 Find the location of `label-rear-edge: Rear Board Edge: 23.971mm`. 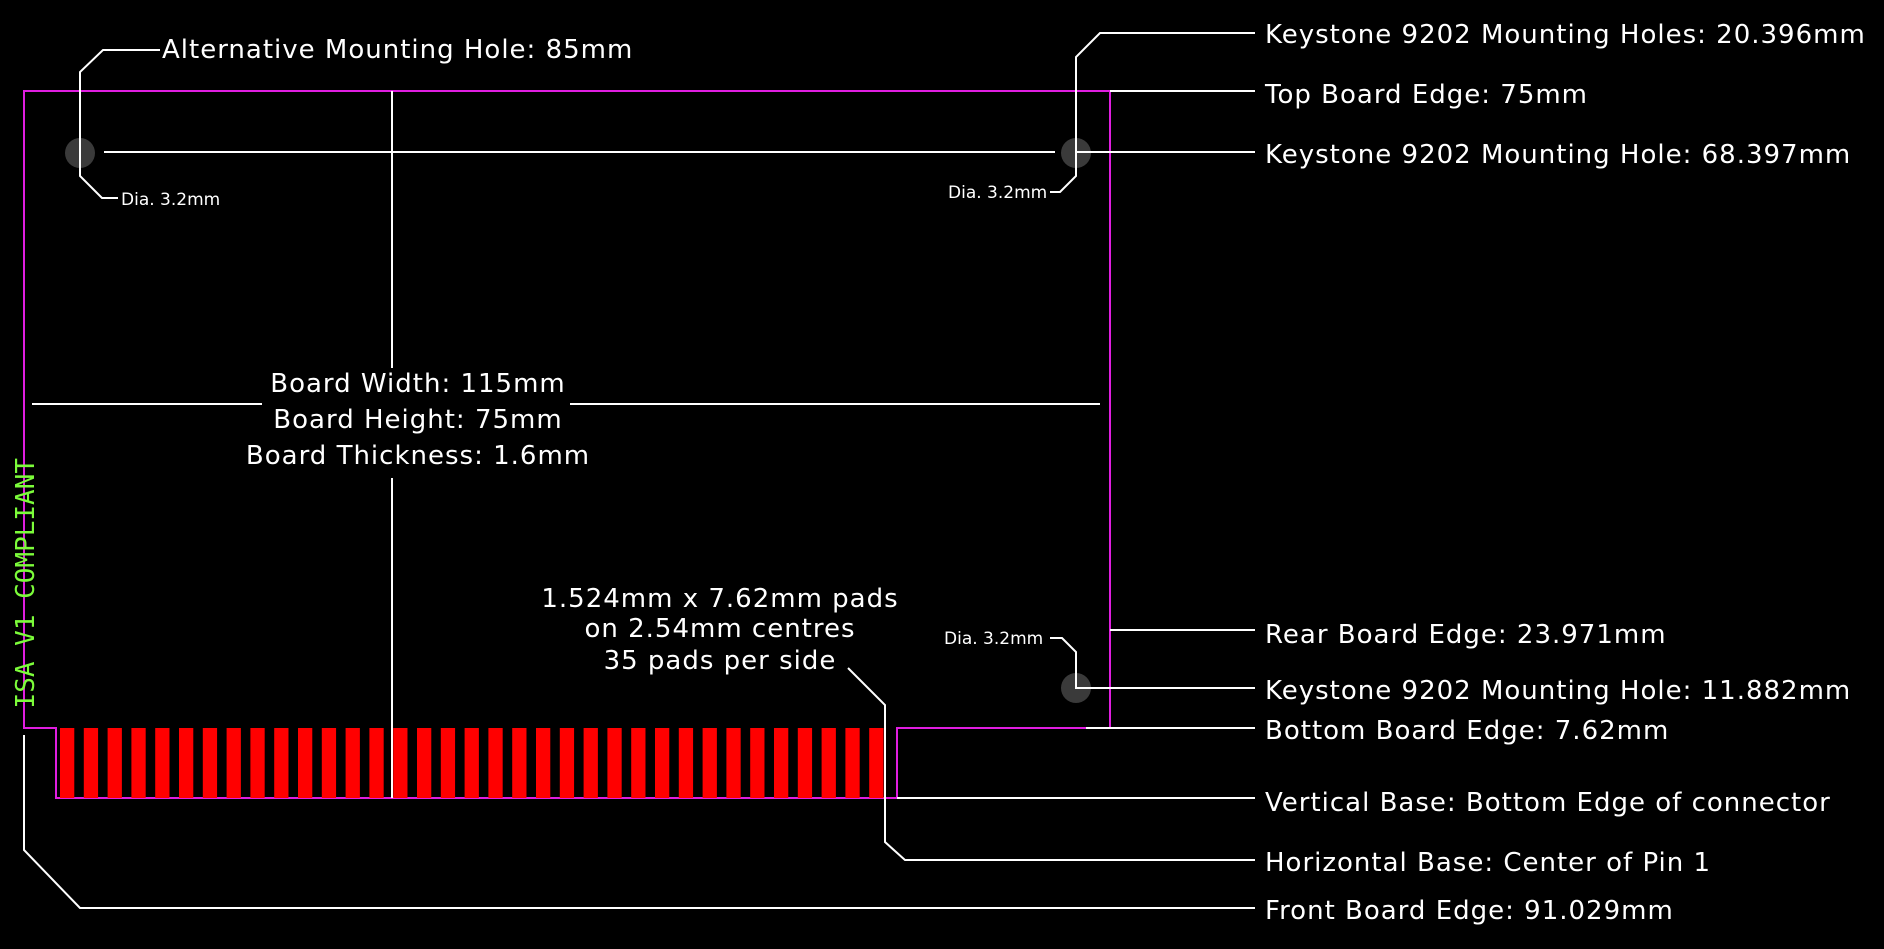

label-rear-edge: Rear Board Edge: 23.971mm is located at coordinates (1466, 635).